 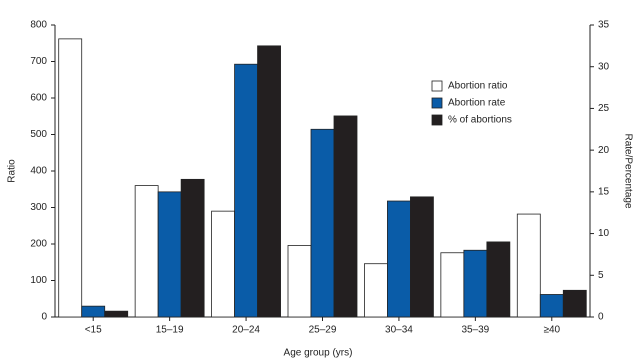 What do you see at coordinates (604, 108) in the screenshot?
I see `y2-tick-label: 25` at bounding box center [604, 108].